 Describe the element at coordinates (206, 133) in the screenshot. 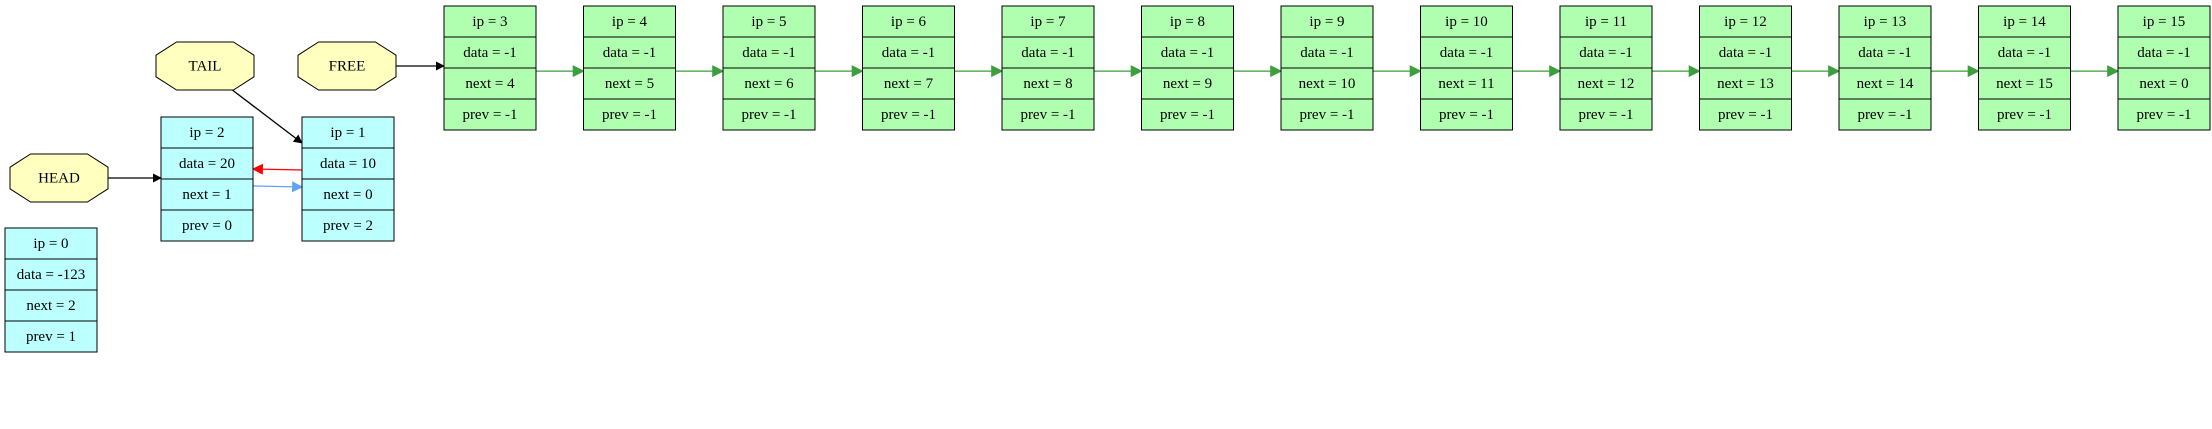

I see `node-ip-label: ip = 2` at that location.